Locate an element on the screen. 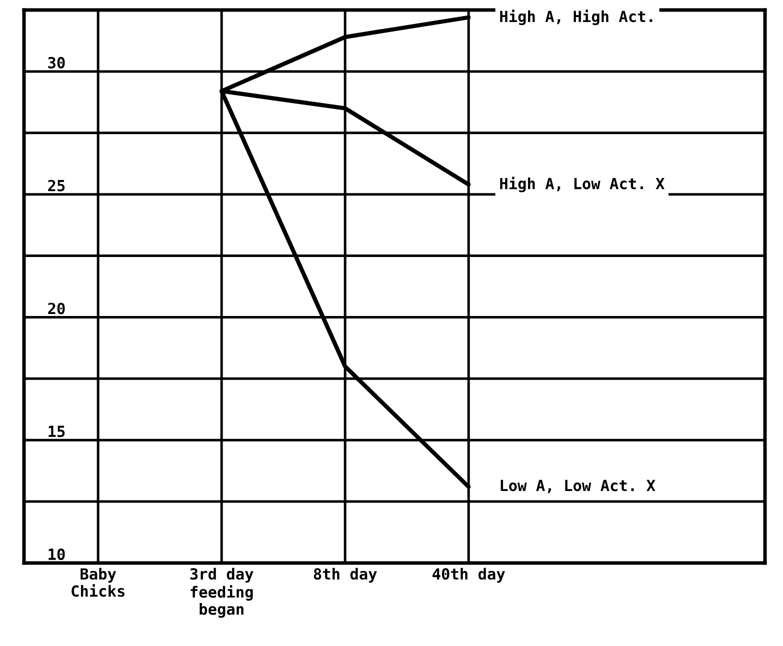  y-tick-label: 25 is located at coordinates (56, 186).